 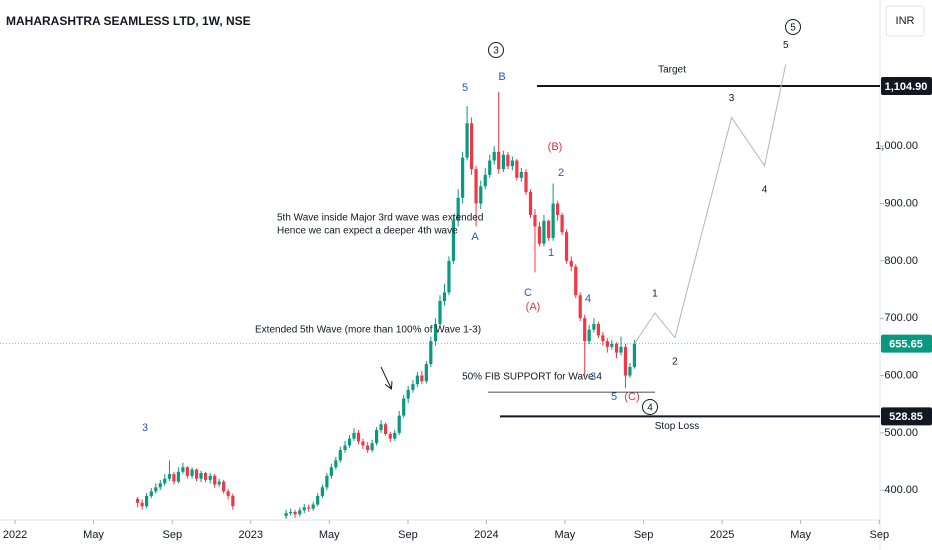 What do you see at coordinates (593, 377) in the screenshot?
I see `wave-label: 3` at bounding box center [593, 377].